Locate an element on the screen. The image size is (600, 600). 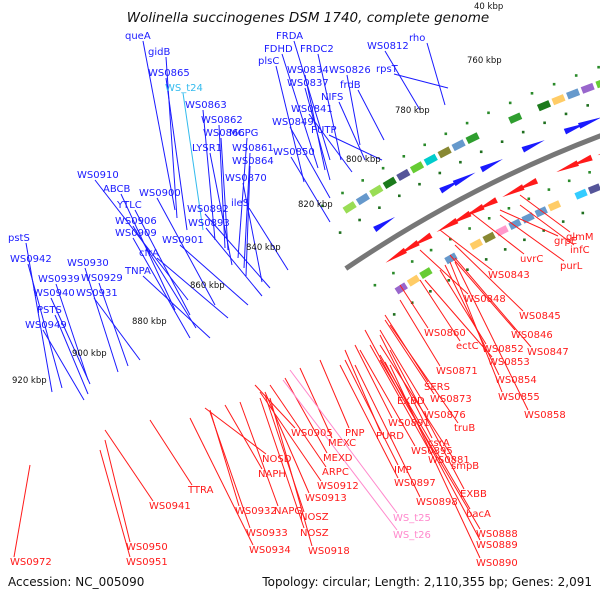
minus-gene-label: WS0918 is located at coordinates (329, 551).